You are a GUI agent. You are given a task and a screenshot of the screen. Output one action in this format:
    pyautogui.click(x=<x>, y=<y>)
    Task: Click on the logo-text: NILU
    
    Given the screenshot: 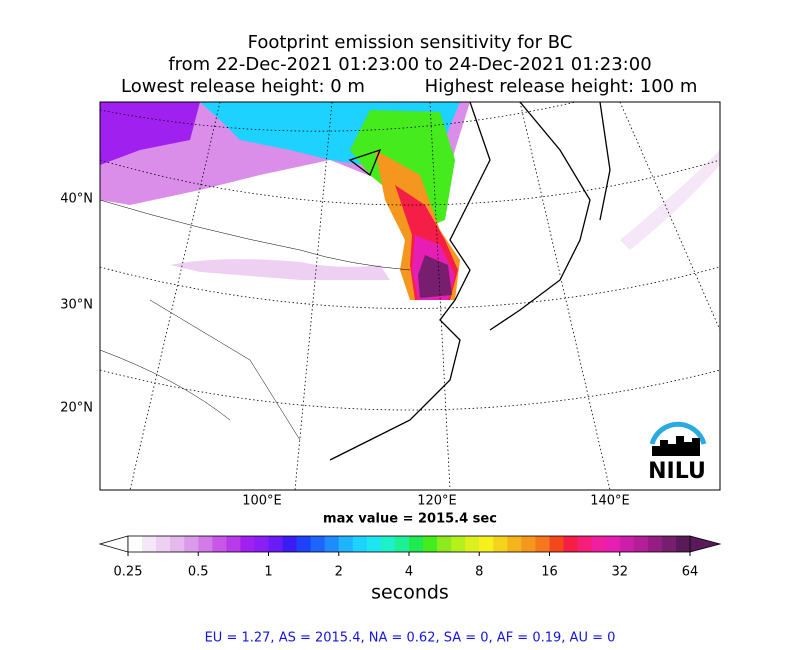 What is the action you would take?
    pyautogui.click(x=677, y=471)
    